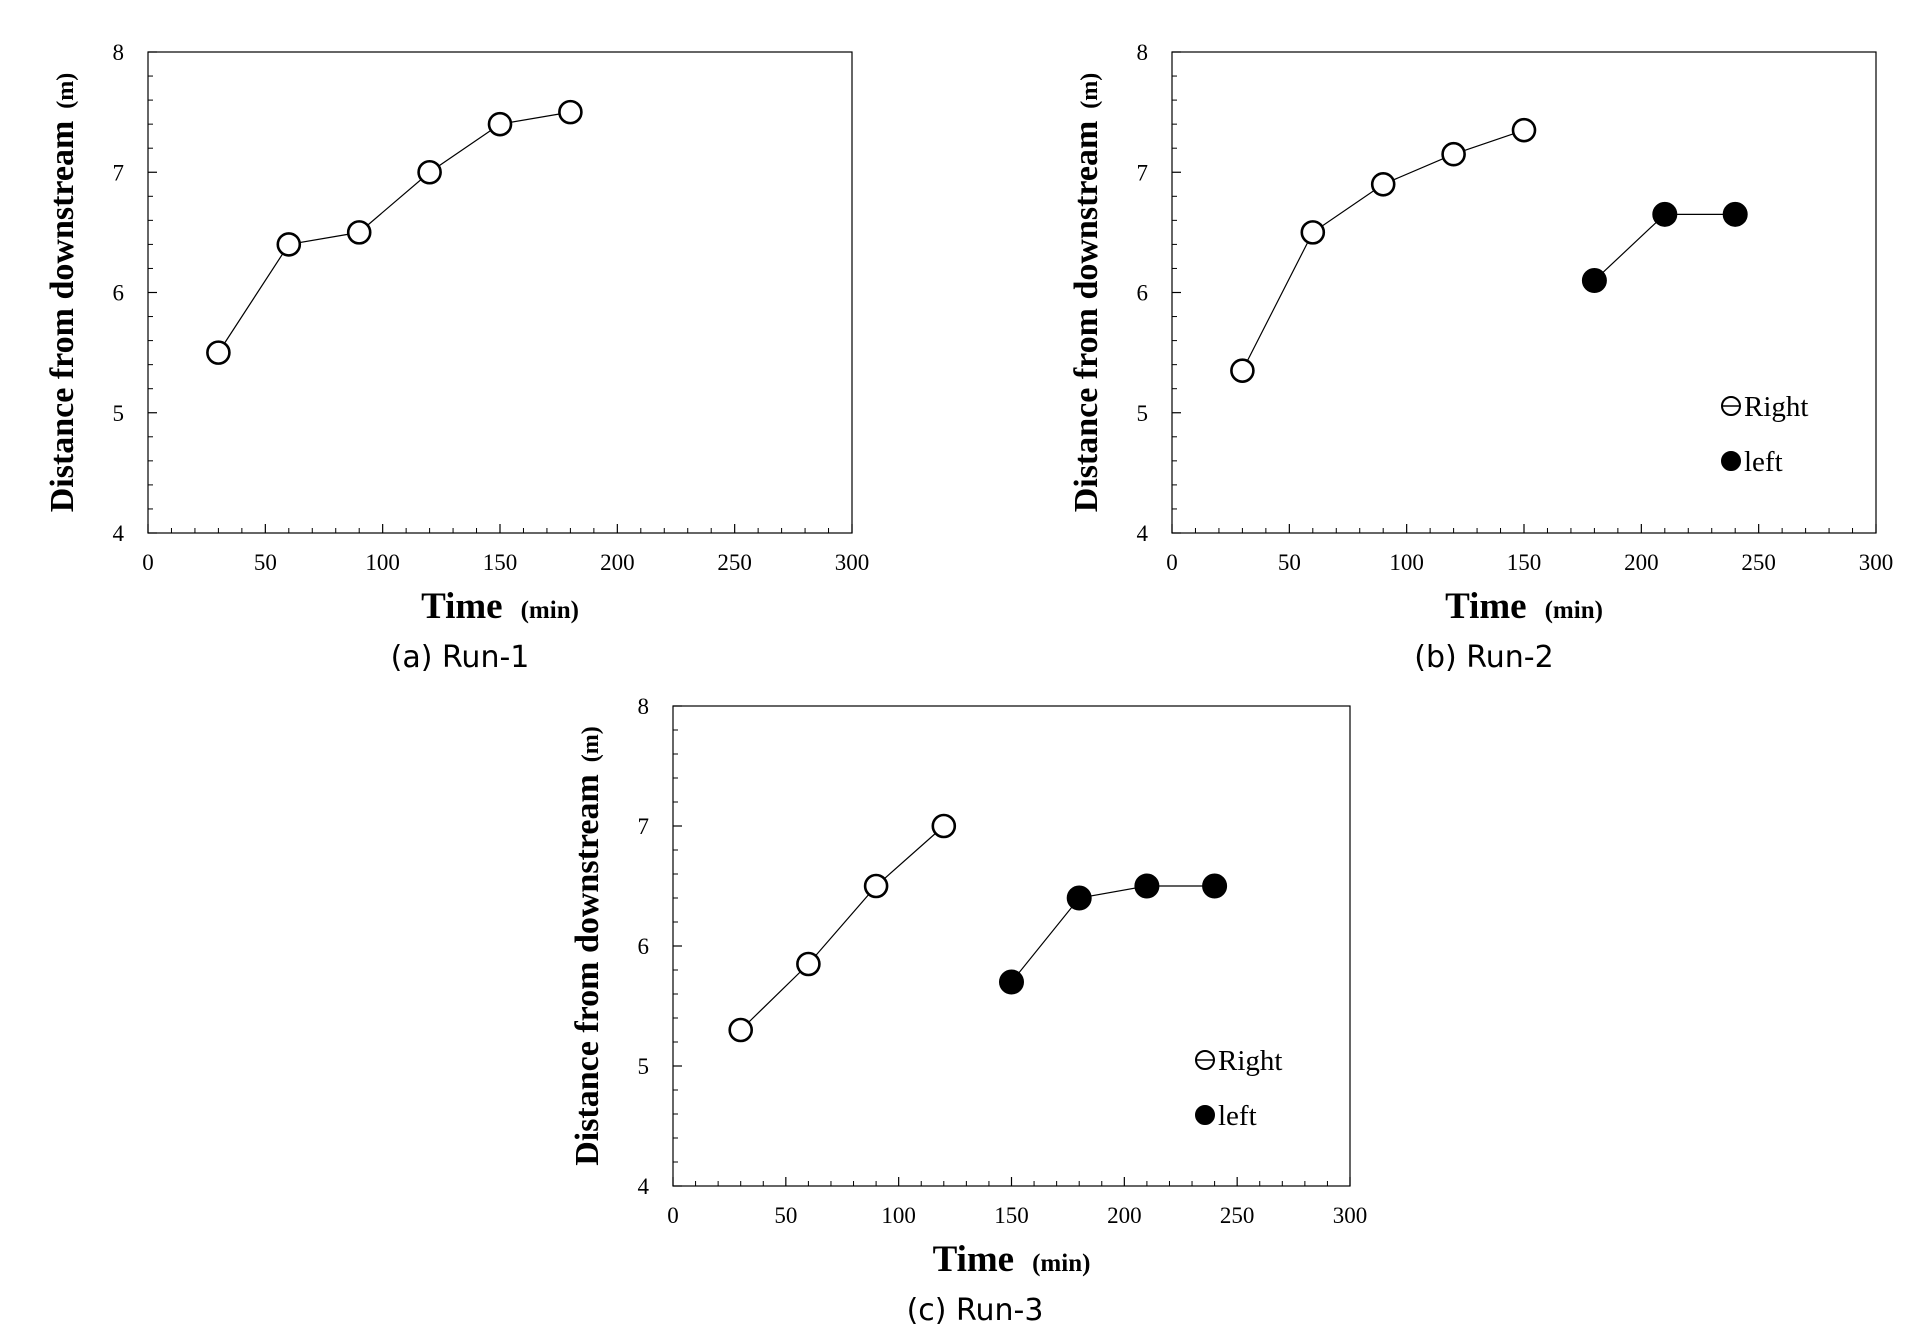 The height and width of the screenshot is (1340, 1917). I want to click on panel-caption: (c) Run-3, so click(975, 1310).